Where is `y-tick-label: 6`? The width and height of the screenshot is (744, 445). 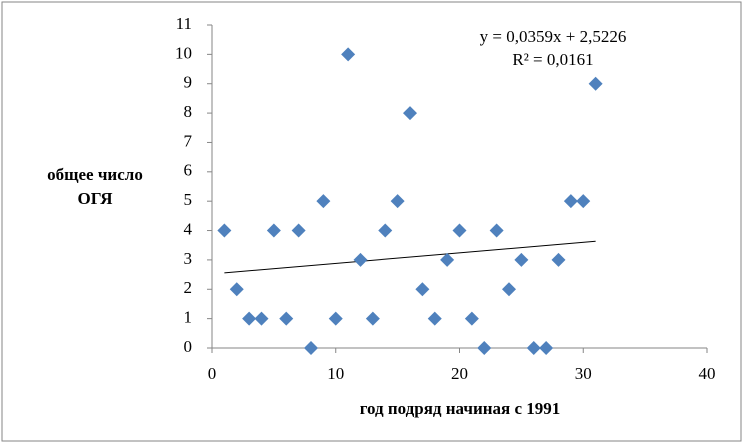 y-tick-label: 6 is located at coordinates (188, 170).